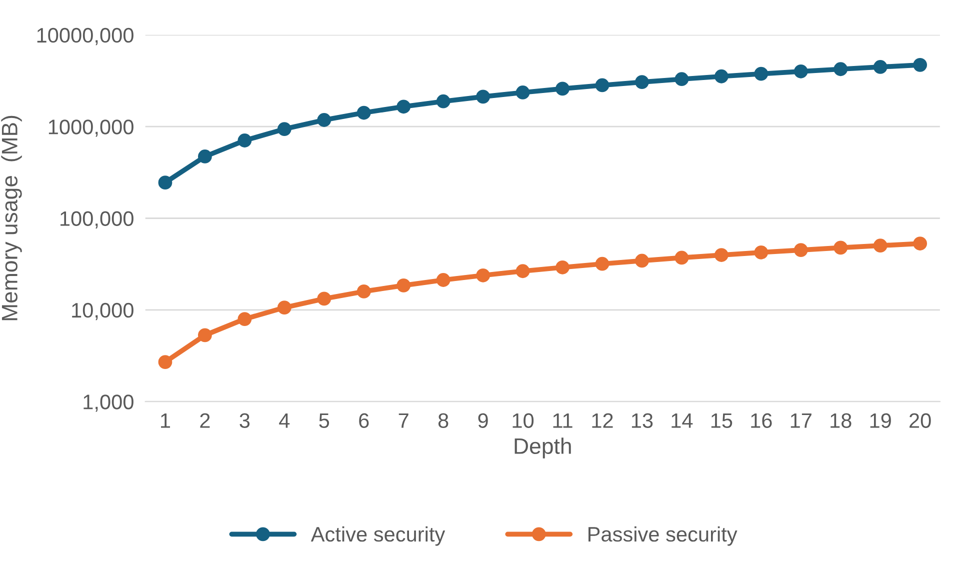 This screenshot has width=969, height=582. I want to click on x-tick-label: 12, so click(602, 420).